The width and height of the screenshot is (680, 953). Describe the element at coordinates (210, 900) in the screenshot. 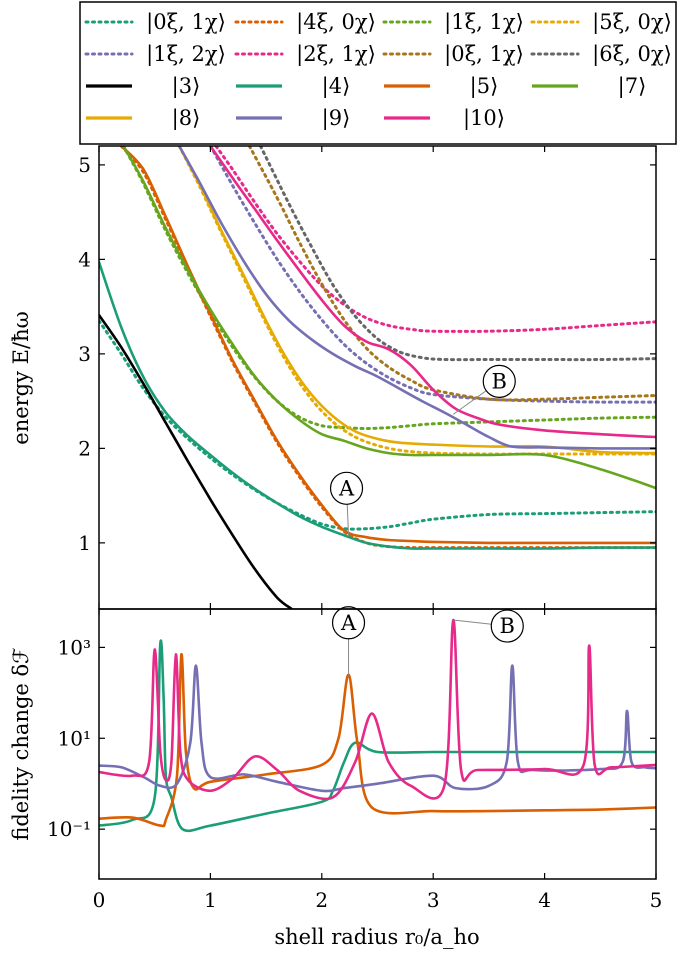

I see `xtick-label: 1` at that location.